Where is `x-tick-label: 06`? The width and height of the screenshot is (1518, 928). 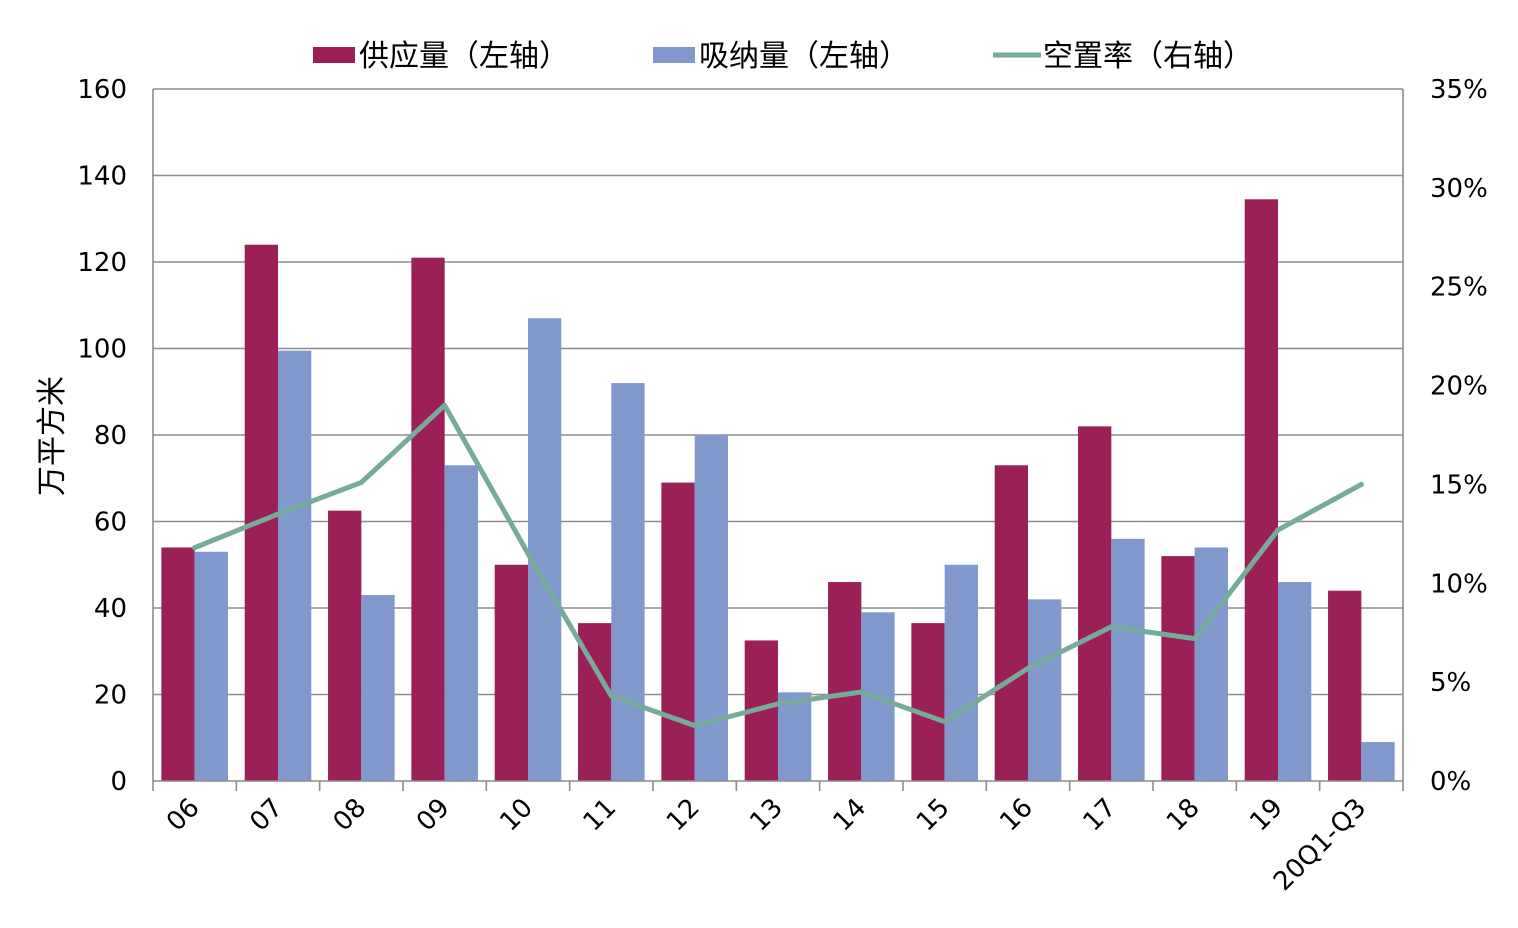 x-tick-label: 06 is located at coordinates (183, 815).